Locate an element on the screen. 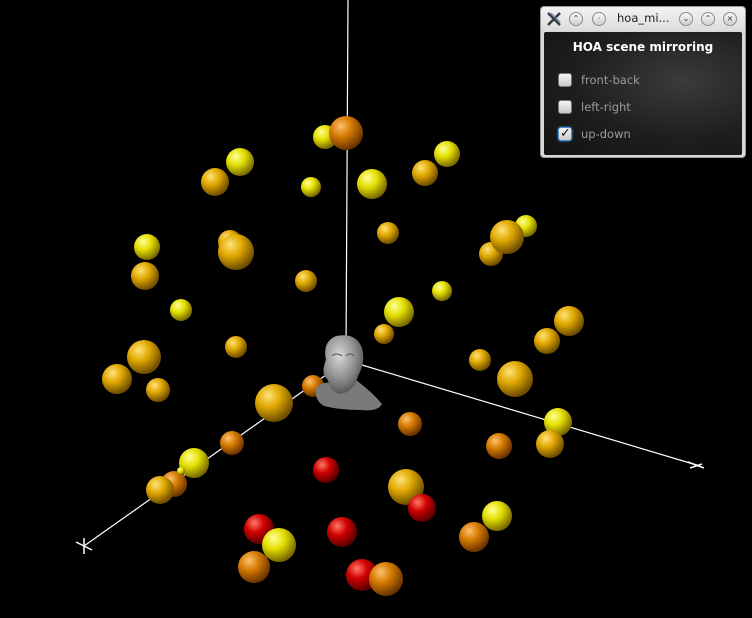 The height and width of the screenshot is (618, 752). z-axis-line is located at coordinates (347, 176).